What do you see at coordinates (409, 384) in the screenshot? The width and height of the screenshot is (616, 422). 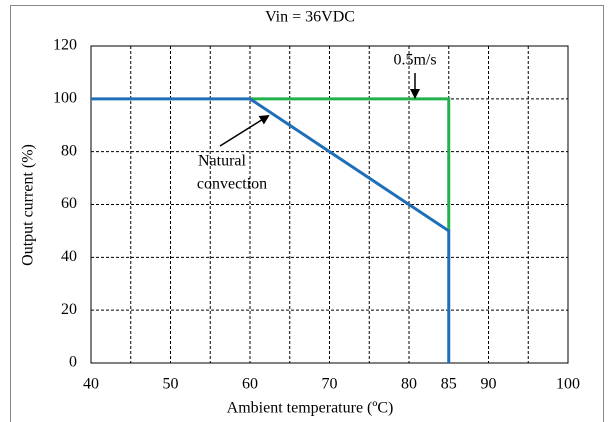 I see `x-tick-label: 80` at bounding box center [409, 384].